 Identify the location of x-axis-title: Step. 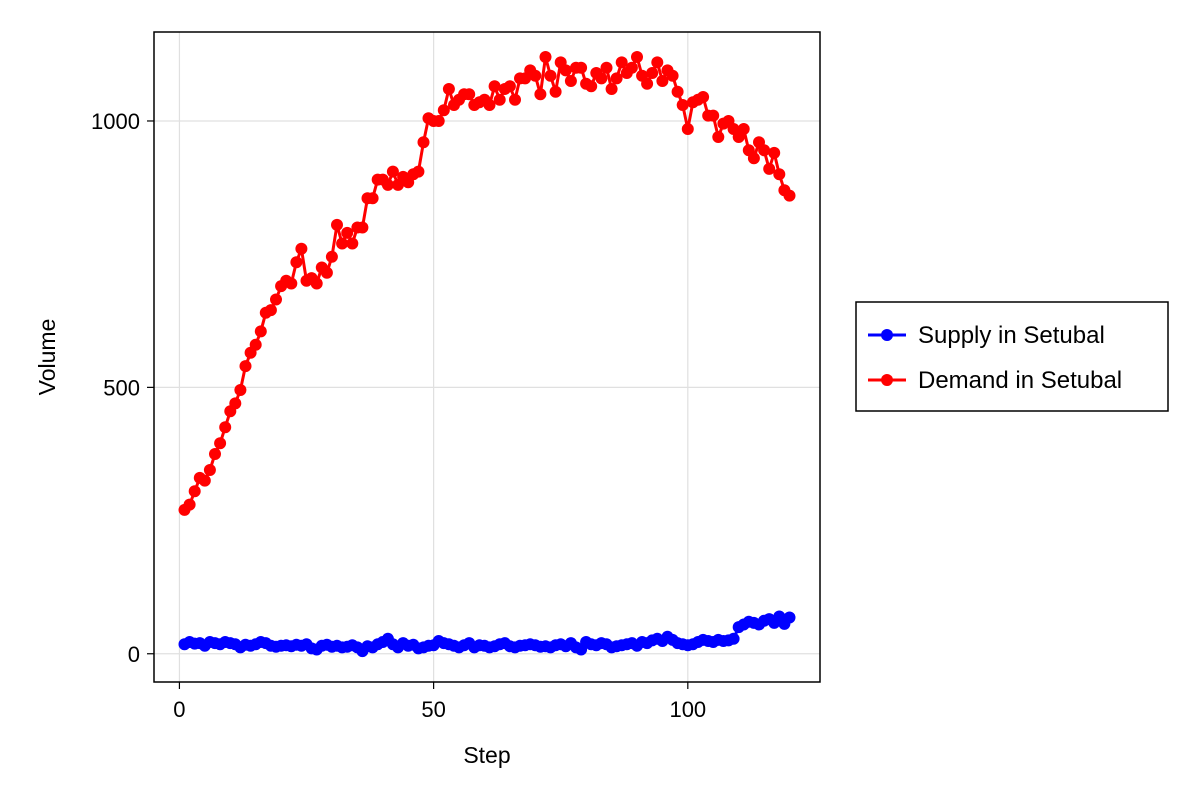
(486, 755).